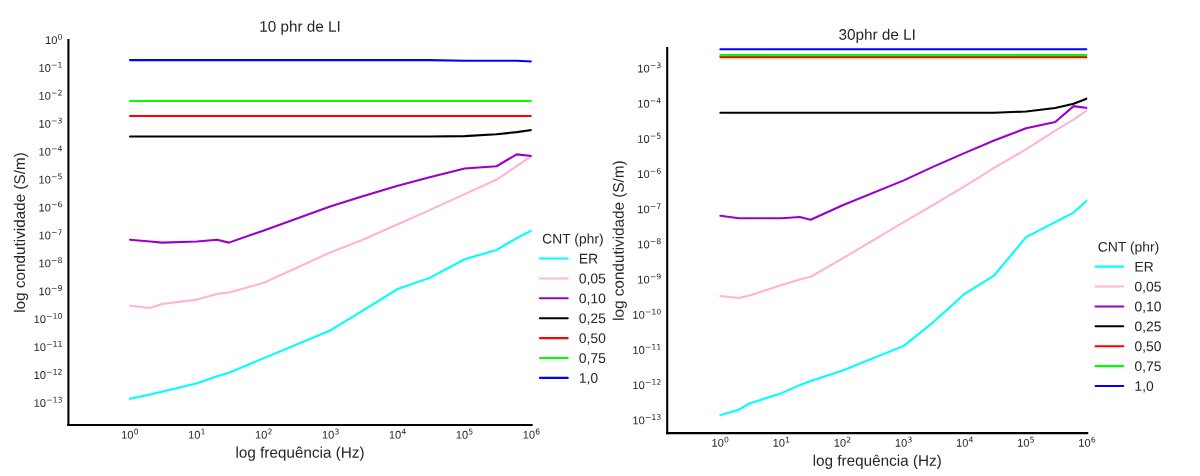  I want to click on chart-title: 30phr de LI, so click(877, 35).